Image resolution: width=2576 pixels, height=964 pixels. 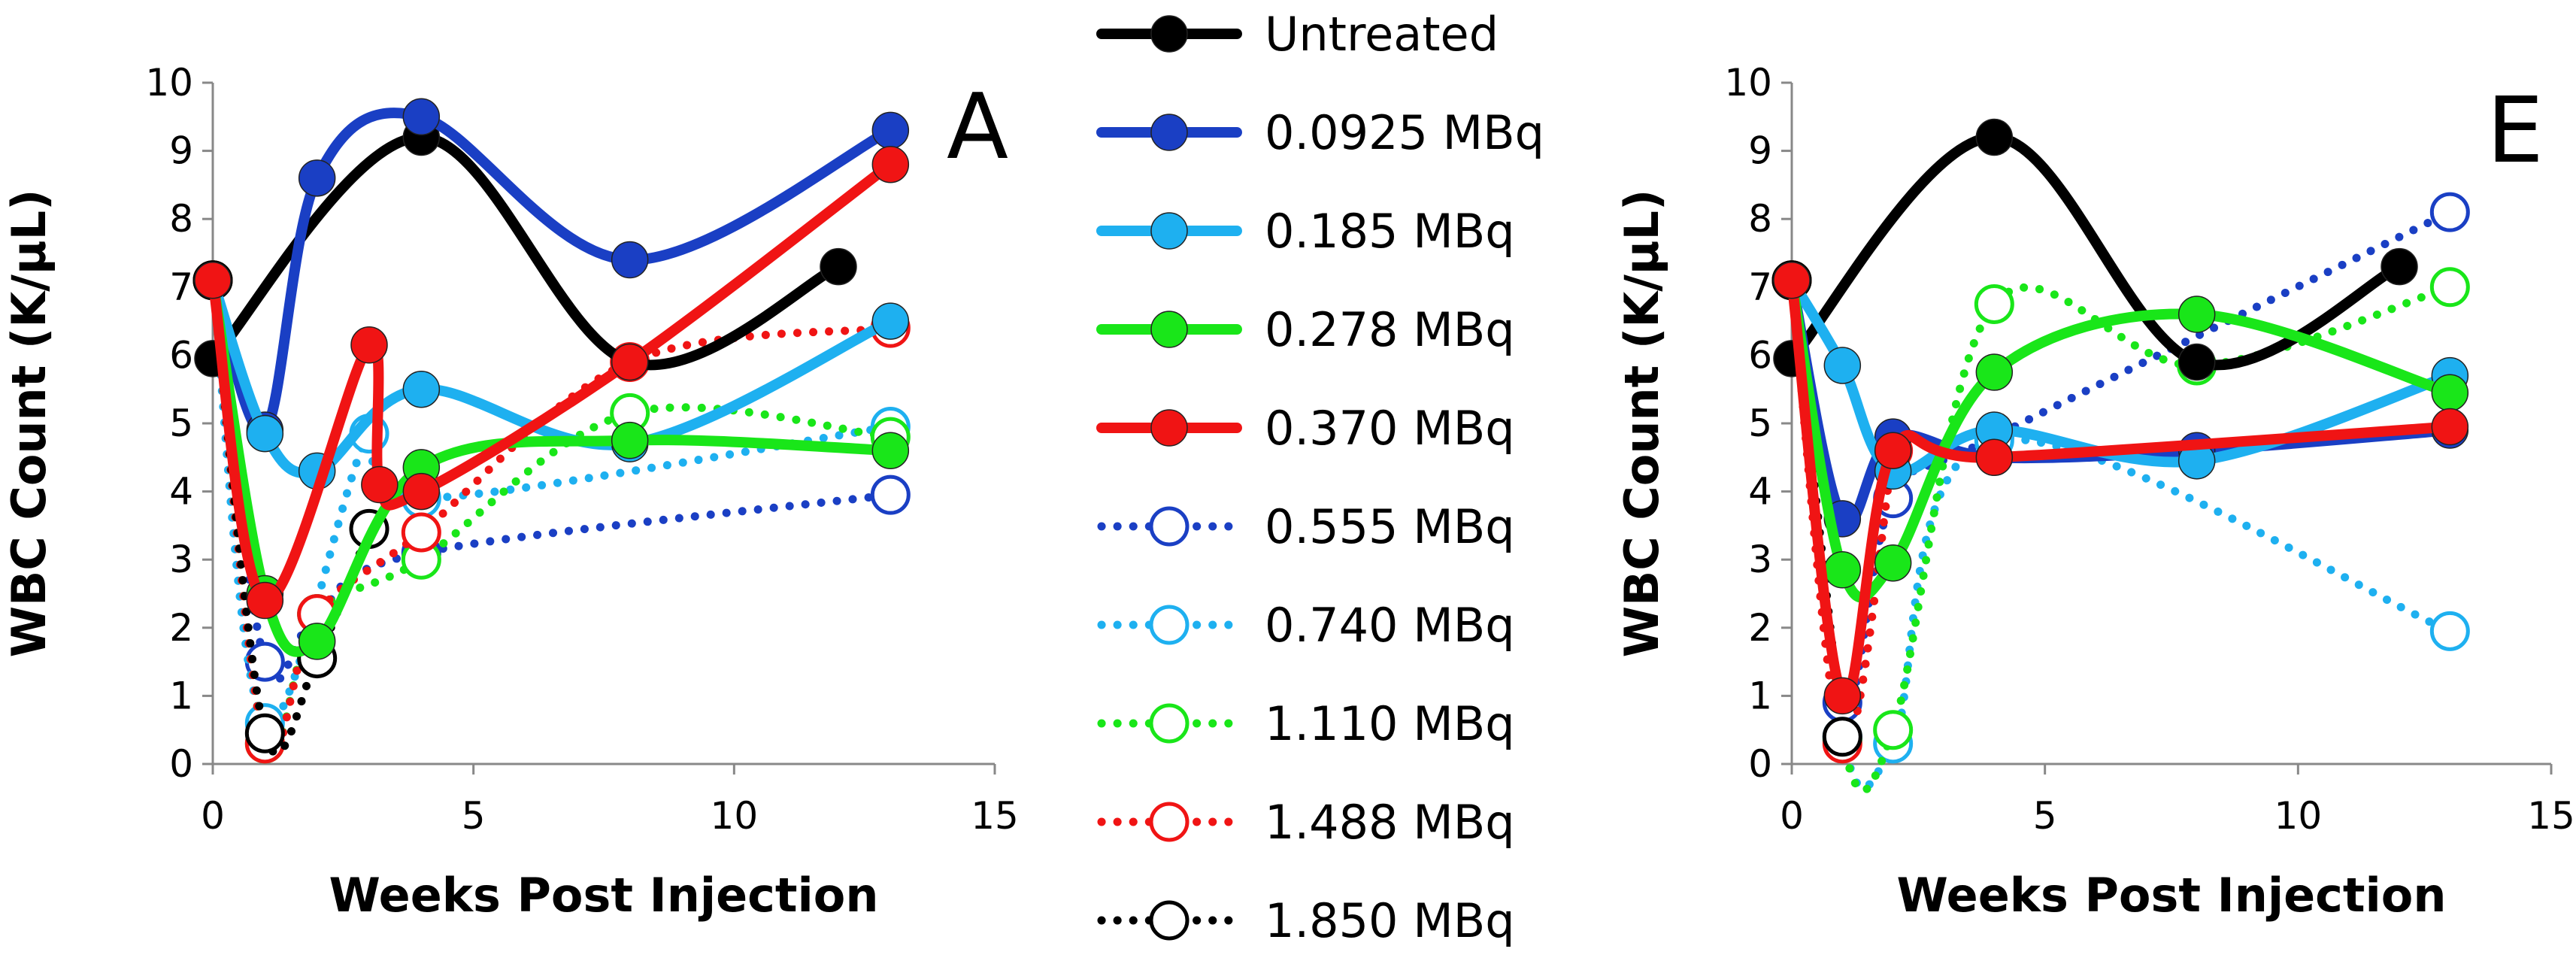 What do you see at coordinates (2515, 131) in the screenshot?
I see `panel-label: E` at bounding box center [2515, 131].